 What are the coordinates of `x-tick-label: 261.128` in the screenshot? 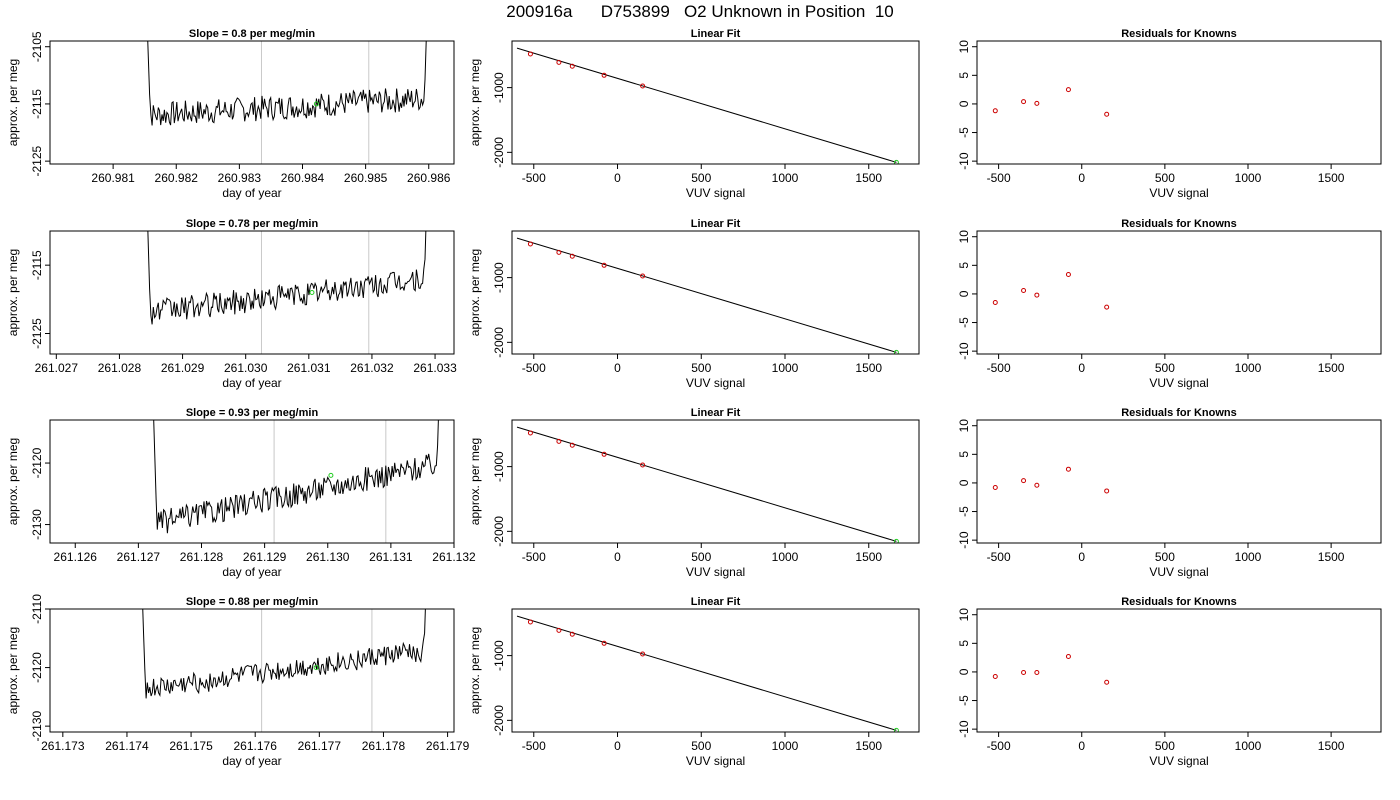 It's located at (202, 557).